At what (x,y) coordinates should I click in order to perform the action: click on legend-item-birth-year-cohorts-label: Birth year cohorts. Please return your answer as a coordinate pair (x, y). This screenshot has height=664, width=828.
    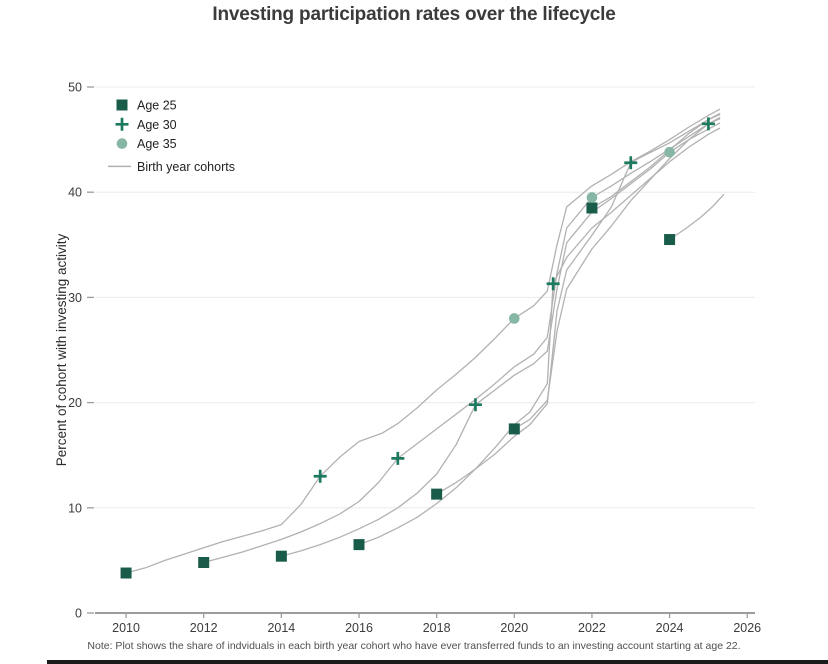
    Looking at the image, I should click on (186, 167).